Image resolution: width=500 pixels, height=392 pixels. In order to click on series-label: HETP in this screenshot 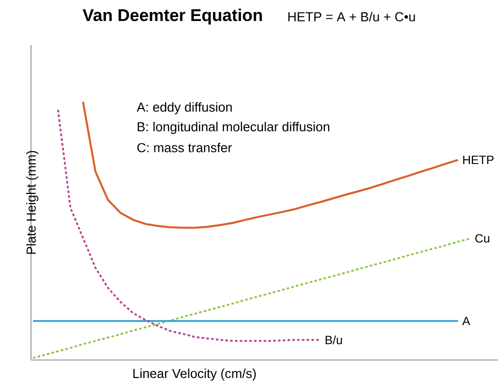, I will do `click(478, 160)`.